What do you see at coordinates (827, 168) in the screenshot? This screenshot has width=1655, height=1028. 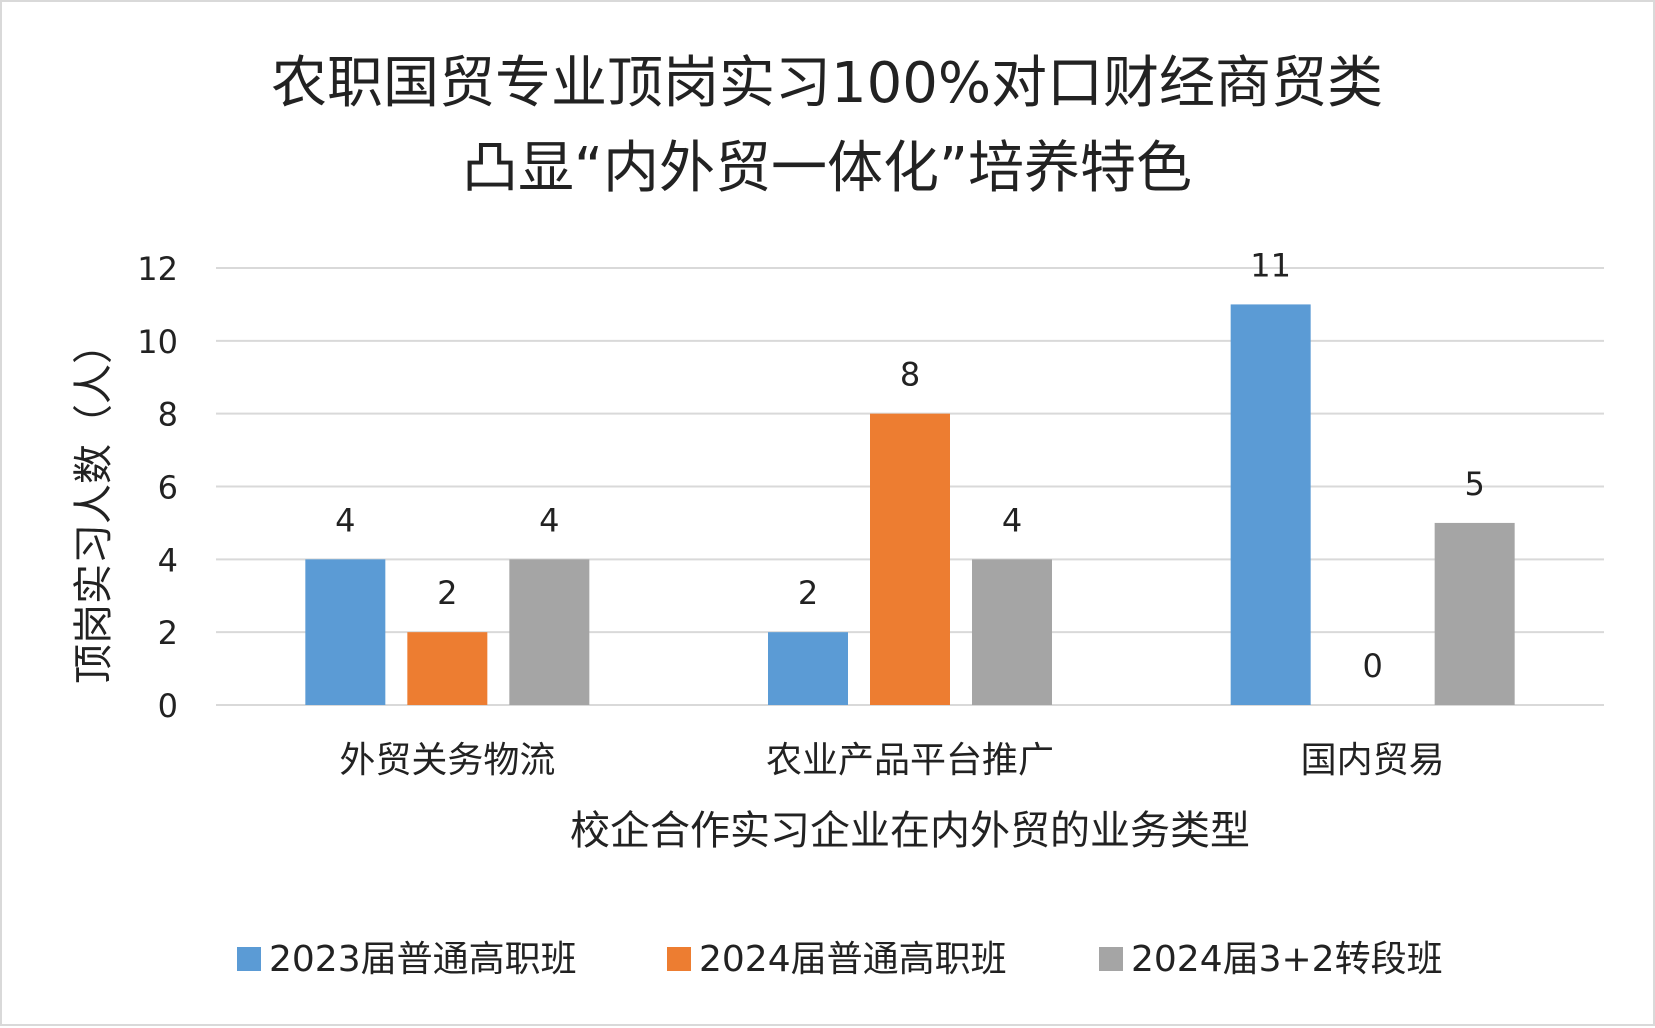 I see `chart-title-line-2: 凸显“内外贸一体化”培养特色` at bounding box center [827, 168].